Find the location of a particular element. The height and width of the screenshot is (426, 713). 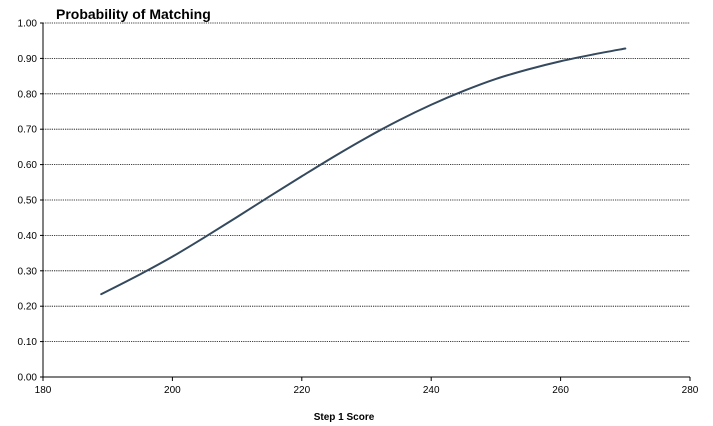

y-tick-label: 0.60 is located at coordinates (28, 165).